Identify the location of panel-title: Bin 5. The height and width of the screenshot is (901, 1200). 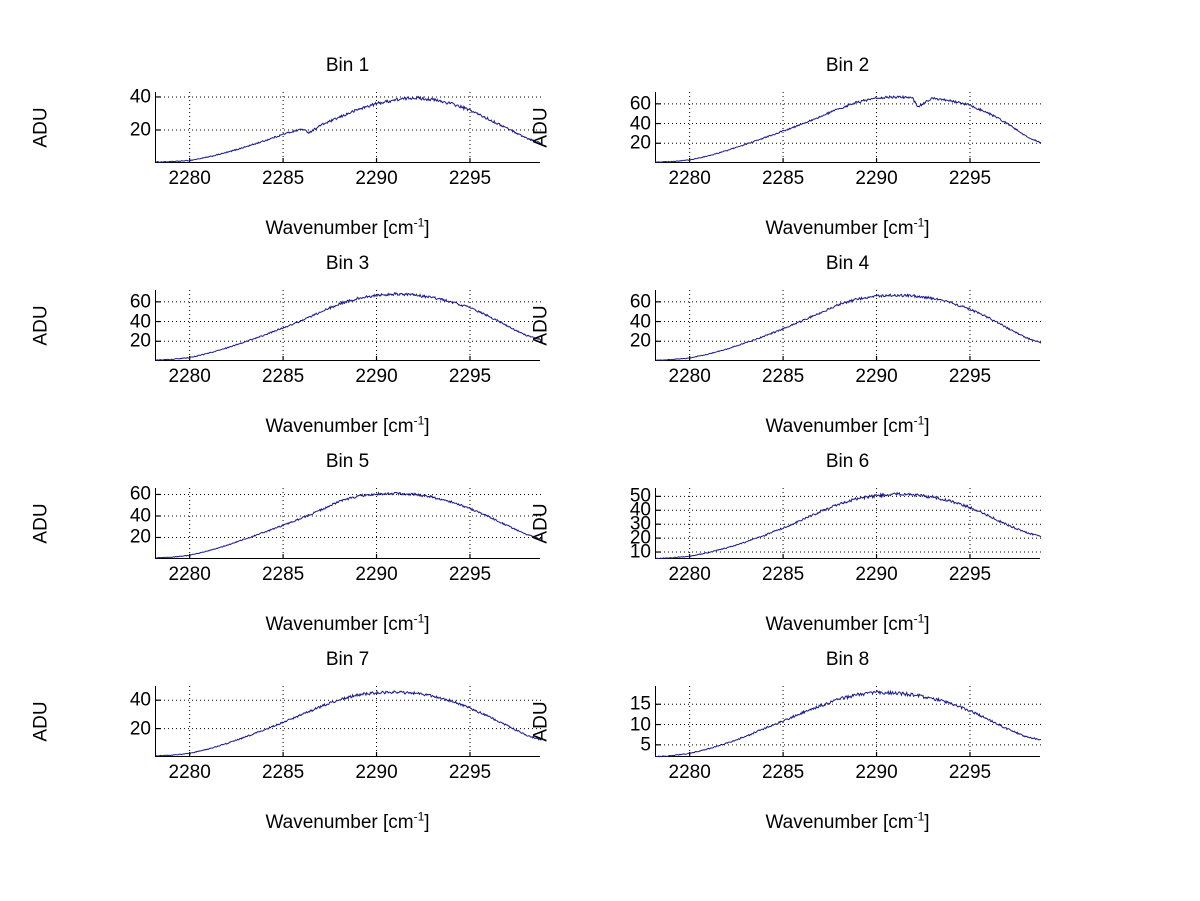
(347, 461).